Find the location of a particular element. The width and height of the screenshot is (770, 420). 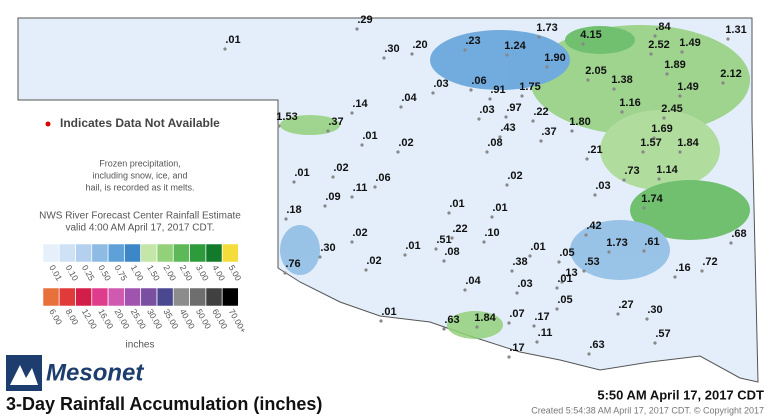

legend-label: 70.00+ is located at coordinates (238, 321).